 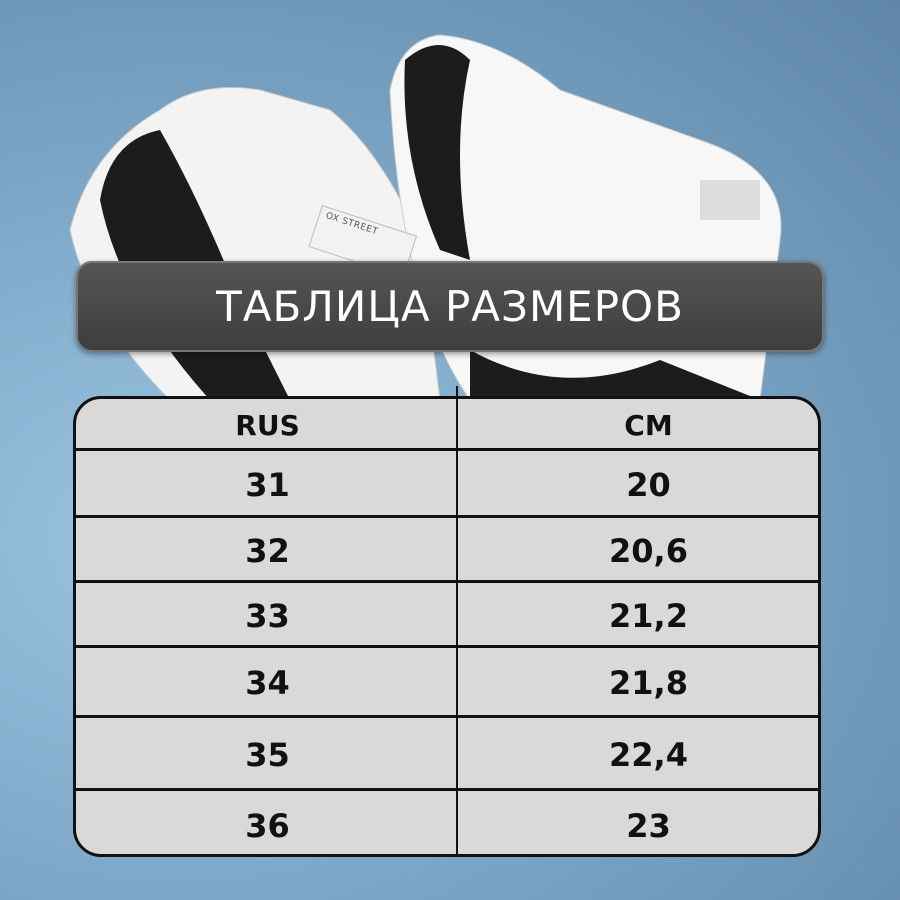 I want to click on rus-size: 32, so click(x=267, y=550).